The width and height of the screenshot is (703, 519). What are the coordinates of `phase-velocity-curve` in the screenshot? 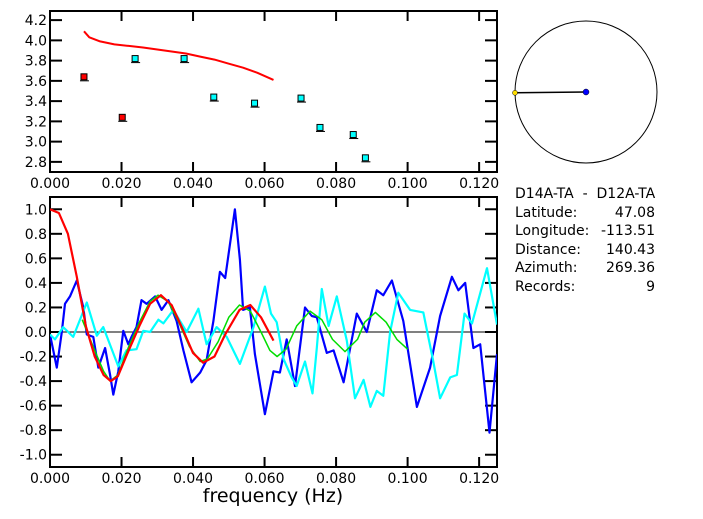 It's located at (178, 55).